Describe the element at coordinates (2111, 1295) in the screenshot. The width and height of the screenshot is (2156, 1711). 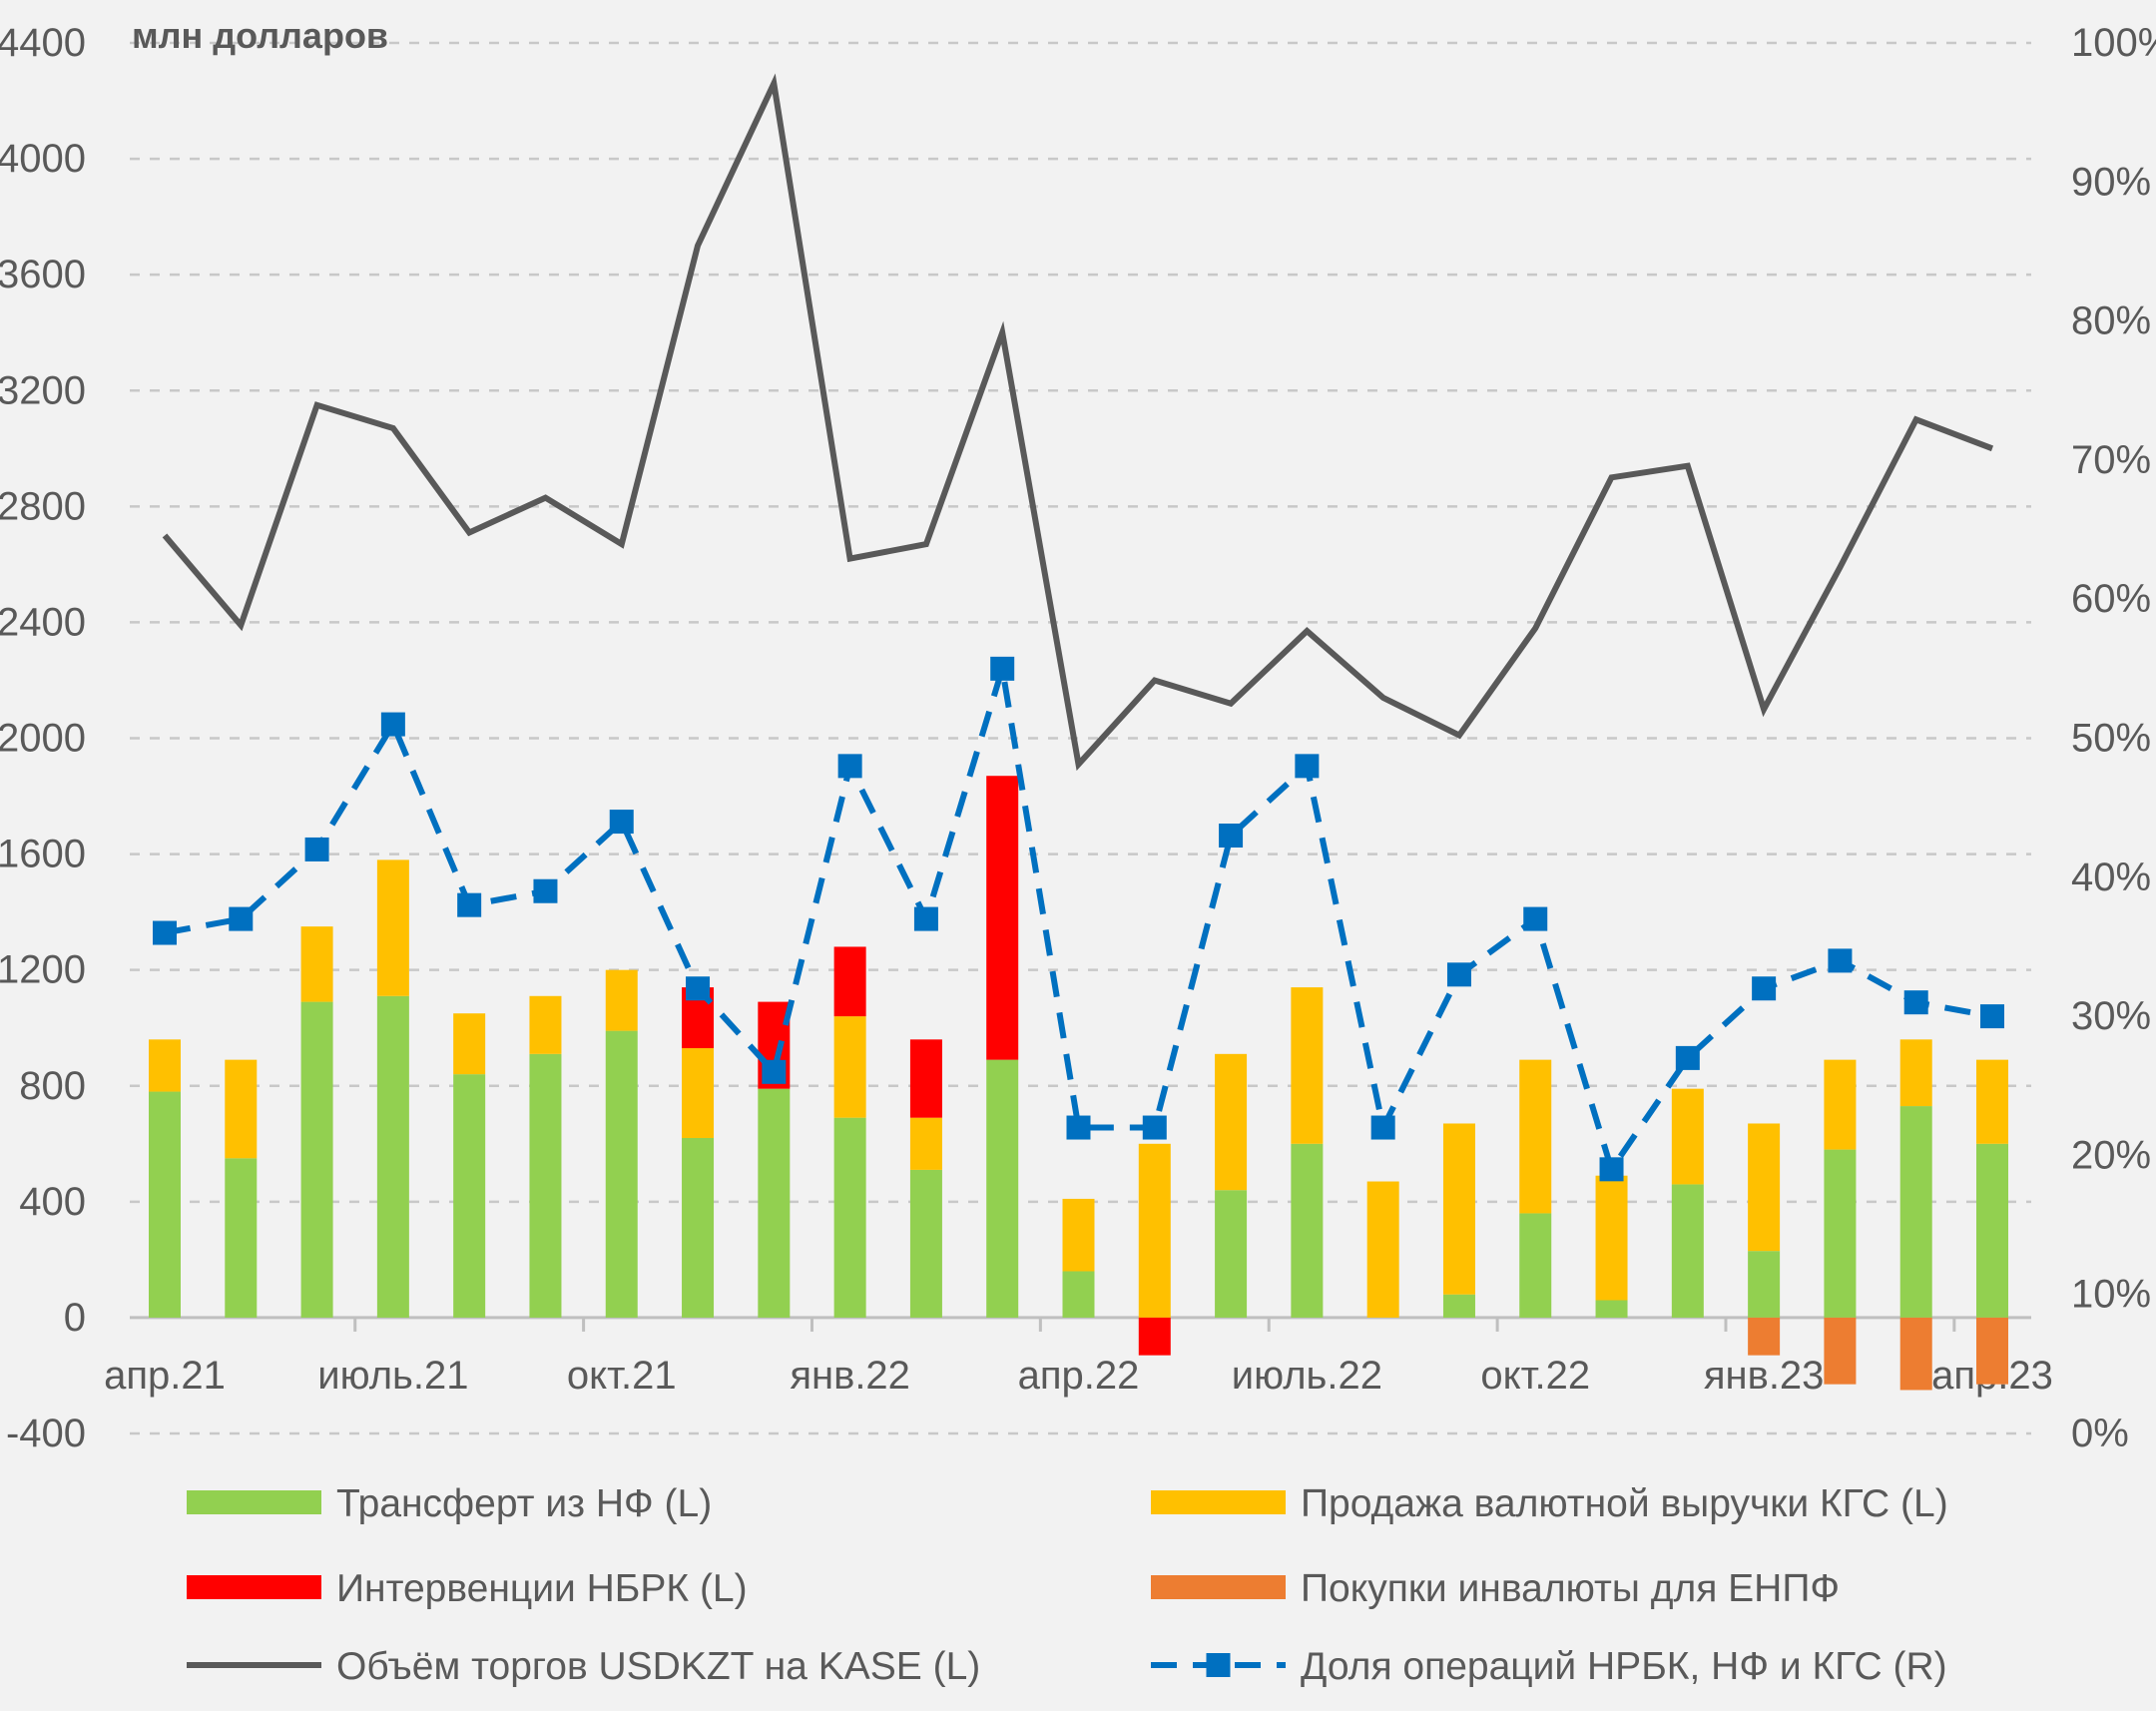
I see `y-right-tick-label: 10%` at that location.